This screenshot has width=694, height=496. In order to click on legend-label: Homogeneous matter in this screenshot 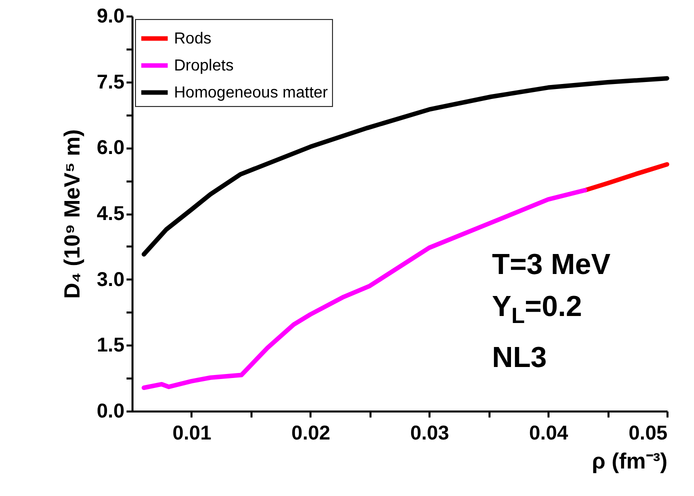, I will do `click(251, 93)`.